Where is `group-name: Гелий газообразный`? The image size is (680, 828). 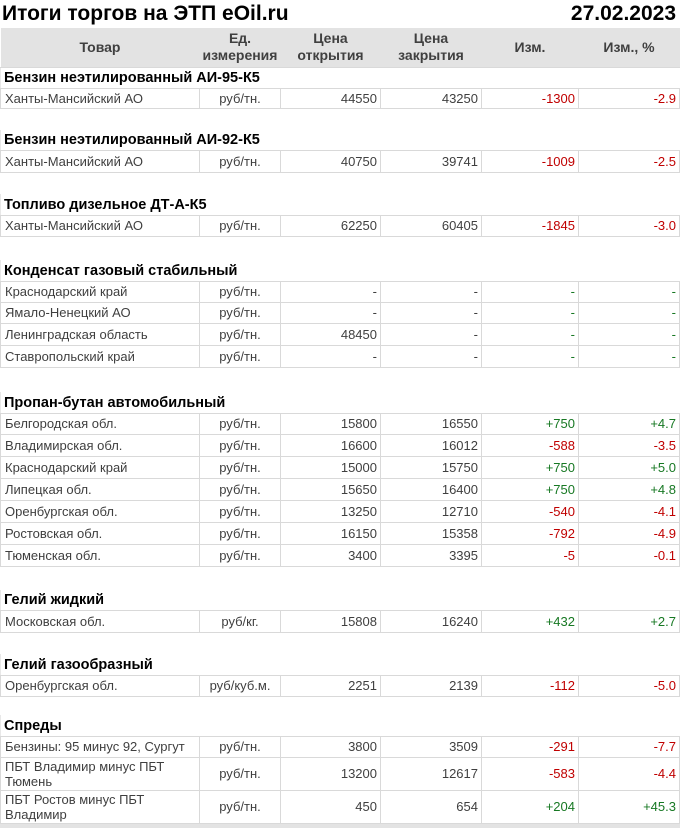 group-name: Гелий газообразный is located at coordinates (340, 665).